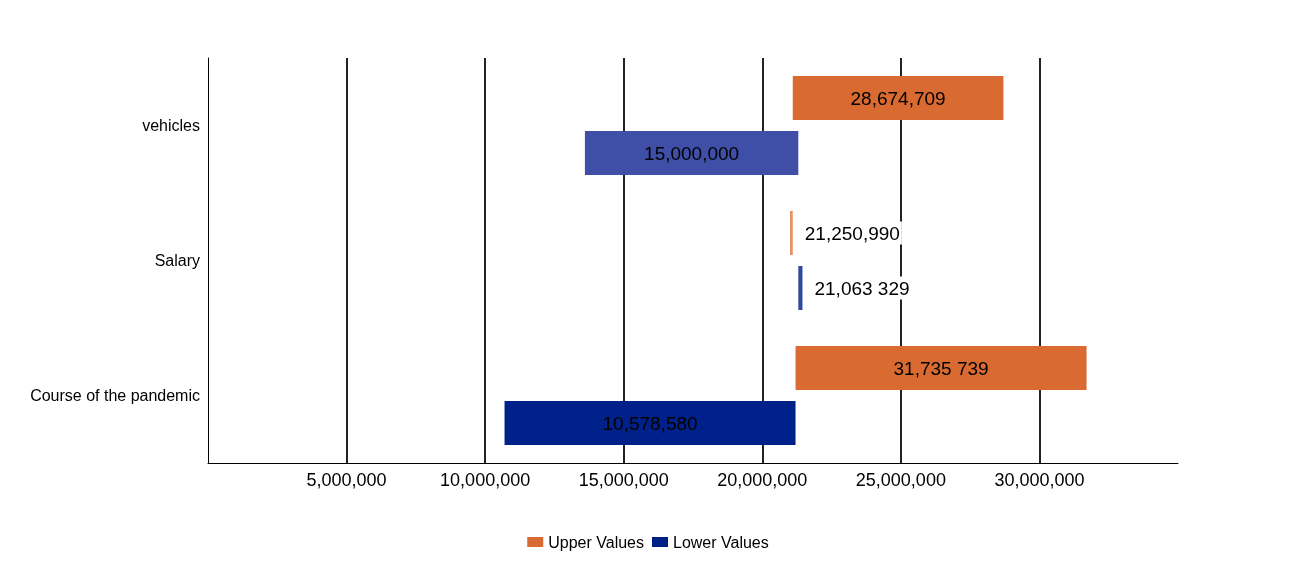  I want to click on annotation: 21,250,990, so click(852, 233).